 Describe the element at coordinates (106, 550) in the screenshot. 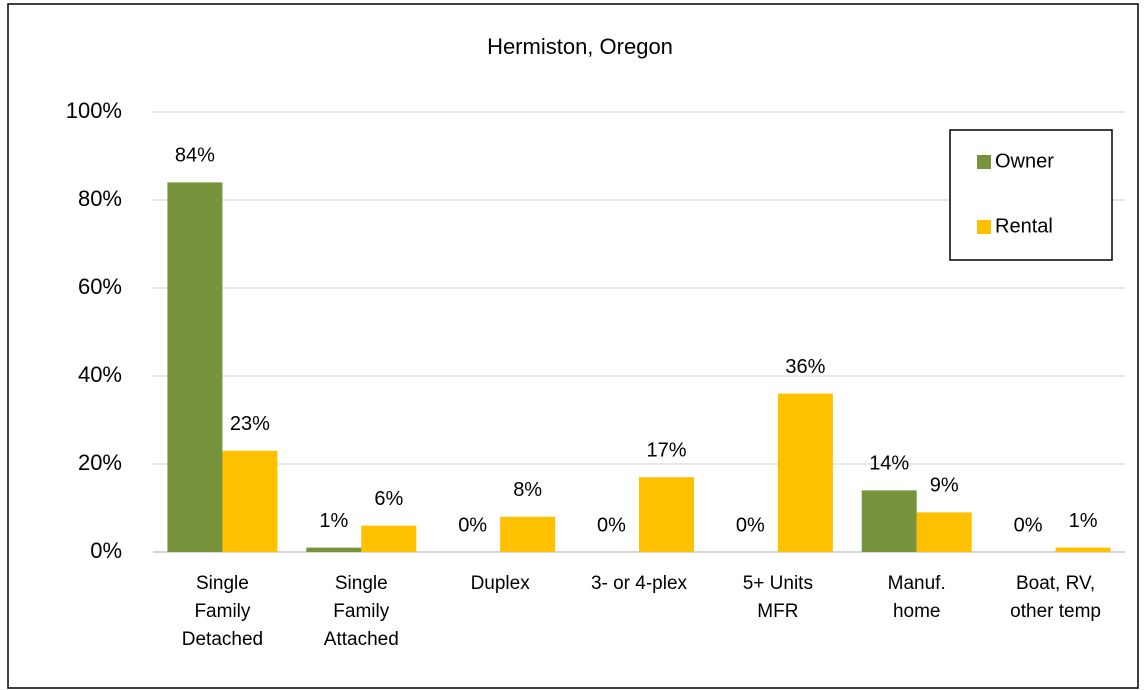

I see `y-tick-label: 0%` at that location.